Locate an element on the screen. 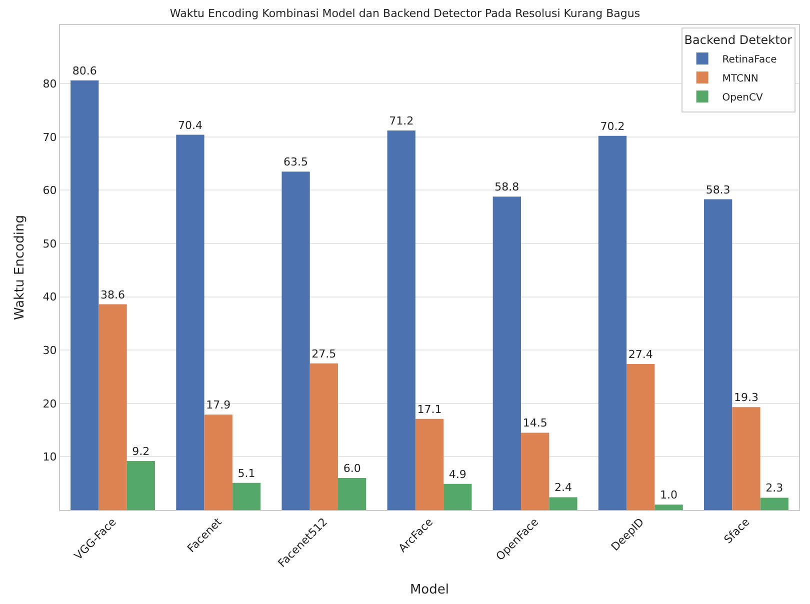 Image resolution: width=810 pixels, height=604 pixels. text: 17.9 is located at coordinates (218, 405).